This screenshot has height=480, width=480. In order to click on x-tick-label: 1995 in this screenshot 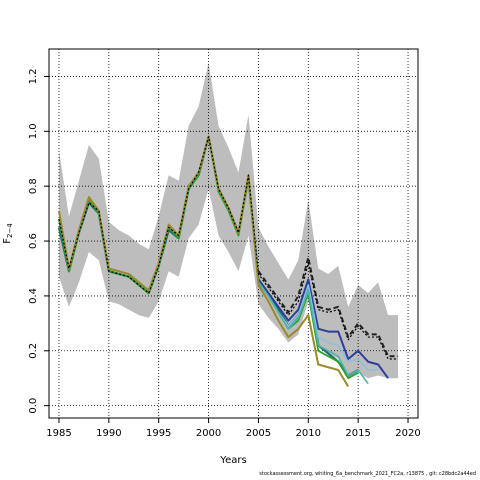, I will do `click(158, 433)`.